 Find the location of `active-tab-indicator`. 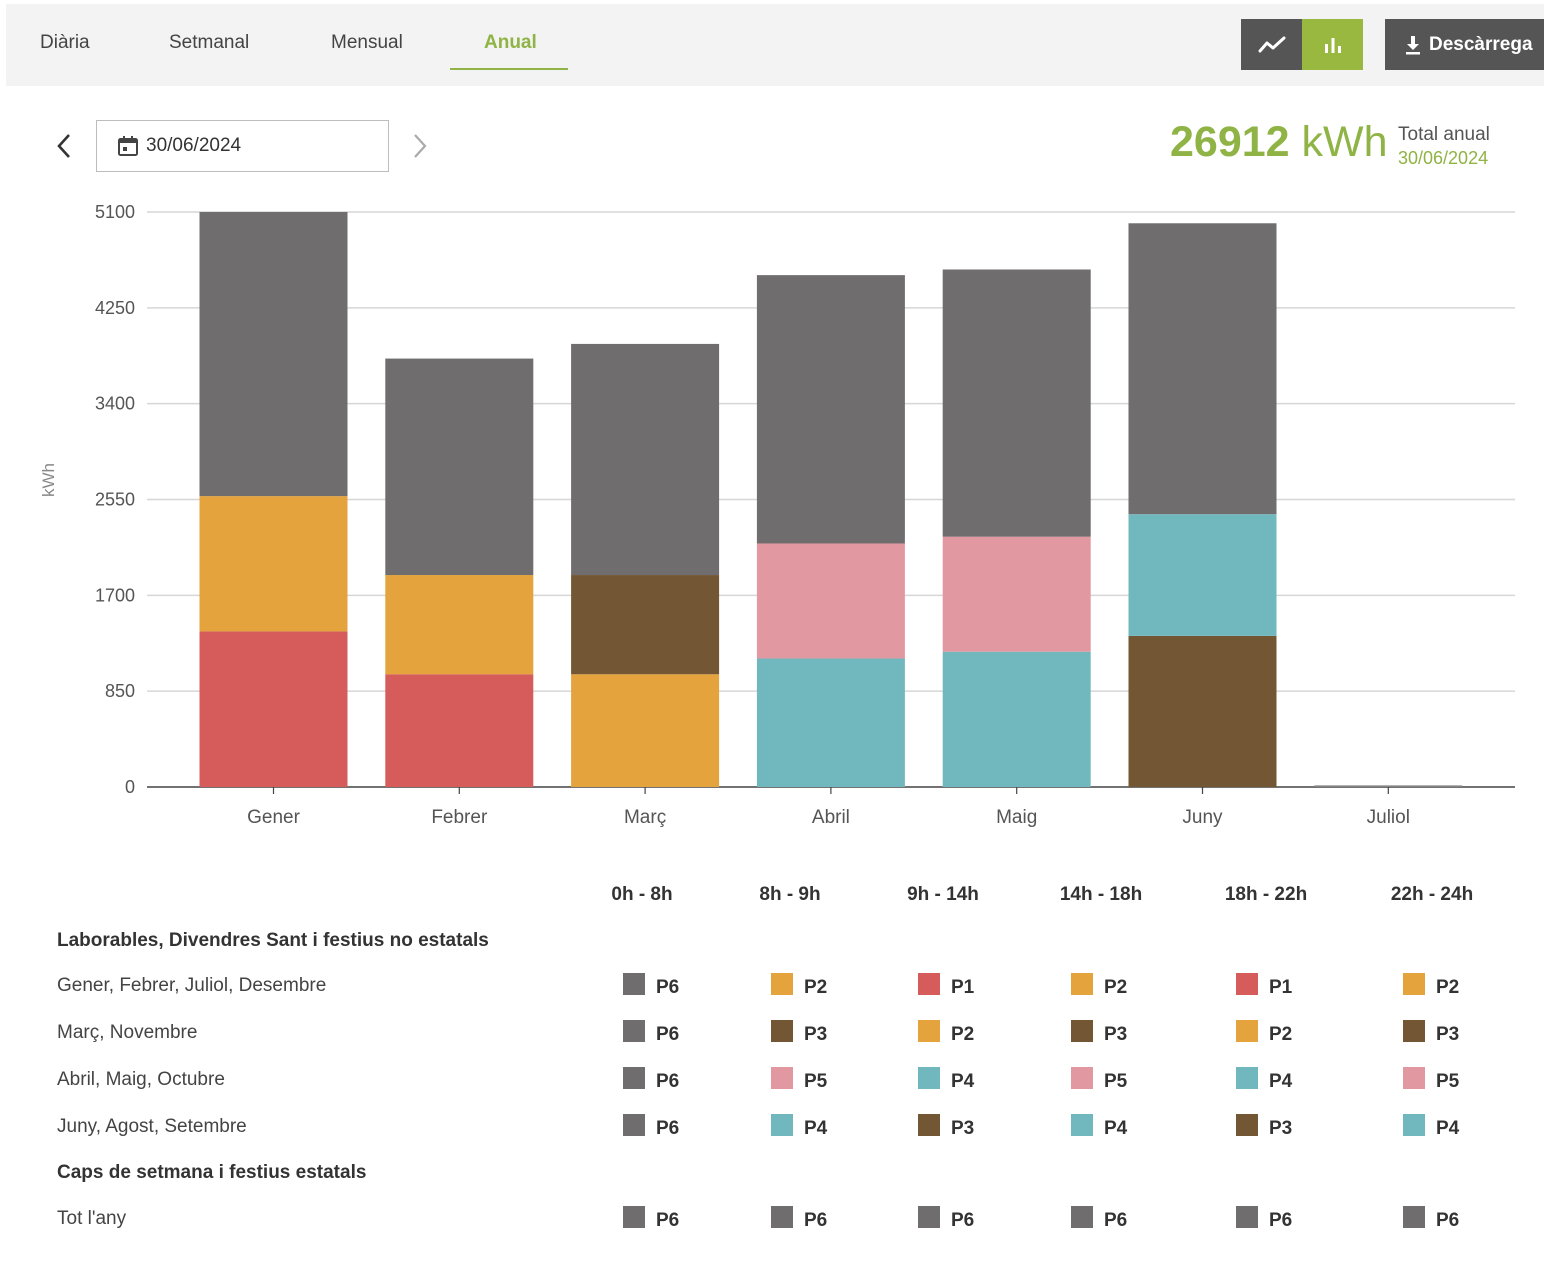

active-tab-indicator is located at coordinates (509, 69).